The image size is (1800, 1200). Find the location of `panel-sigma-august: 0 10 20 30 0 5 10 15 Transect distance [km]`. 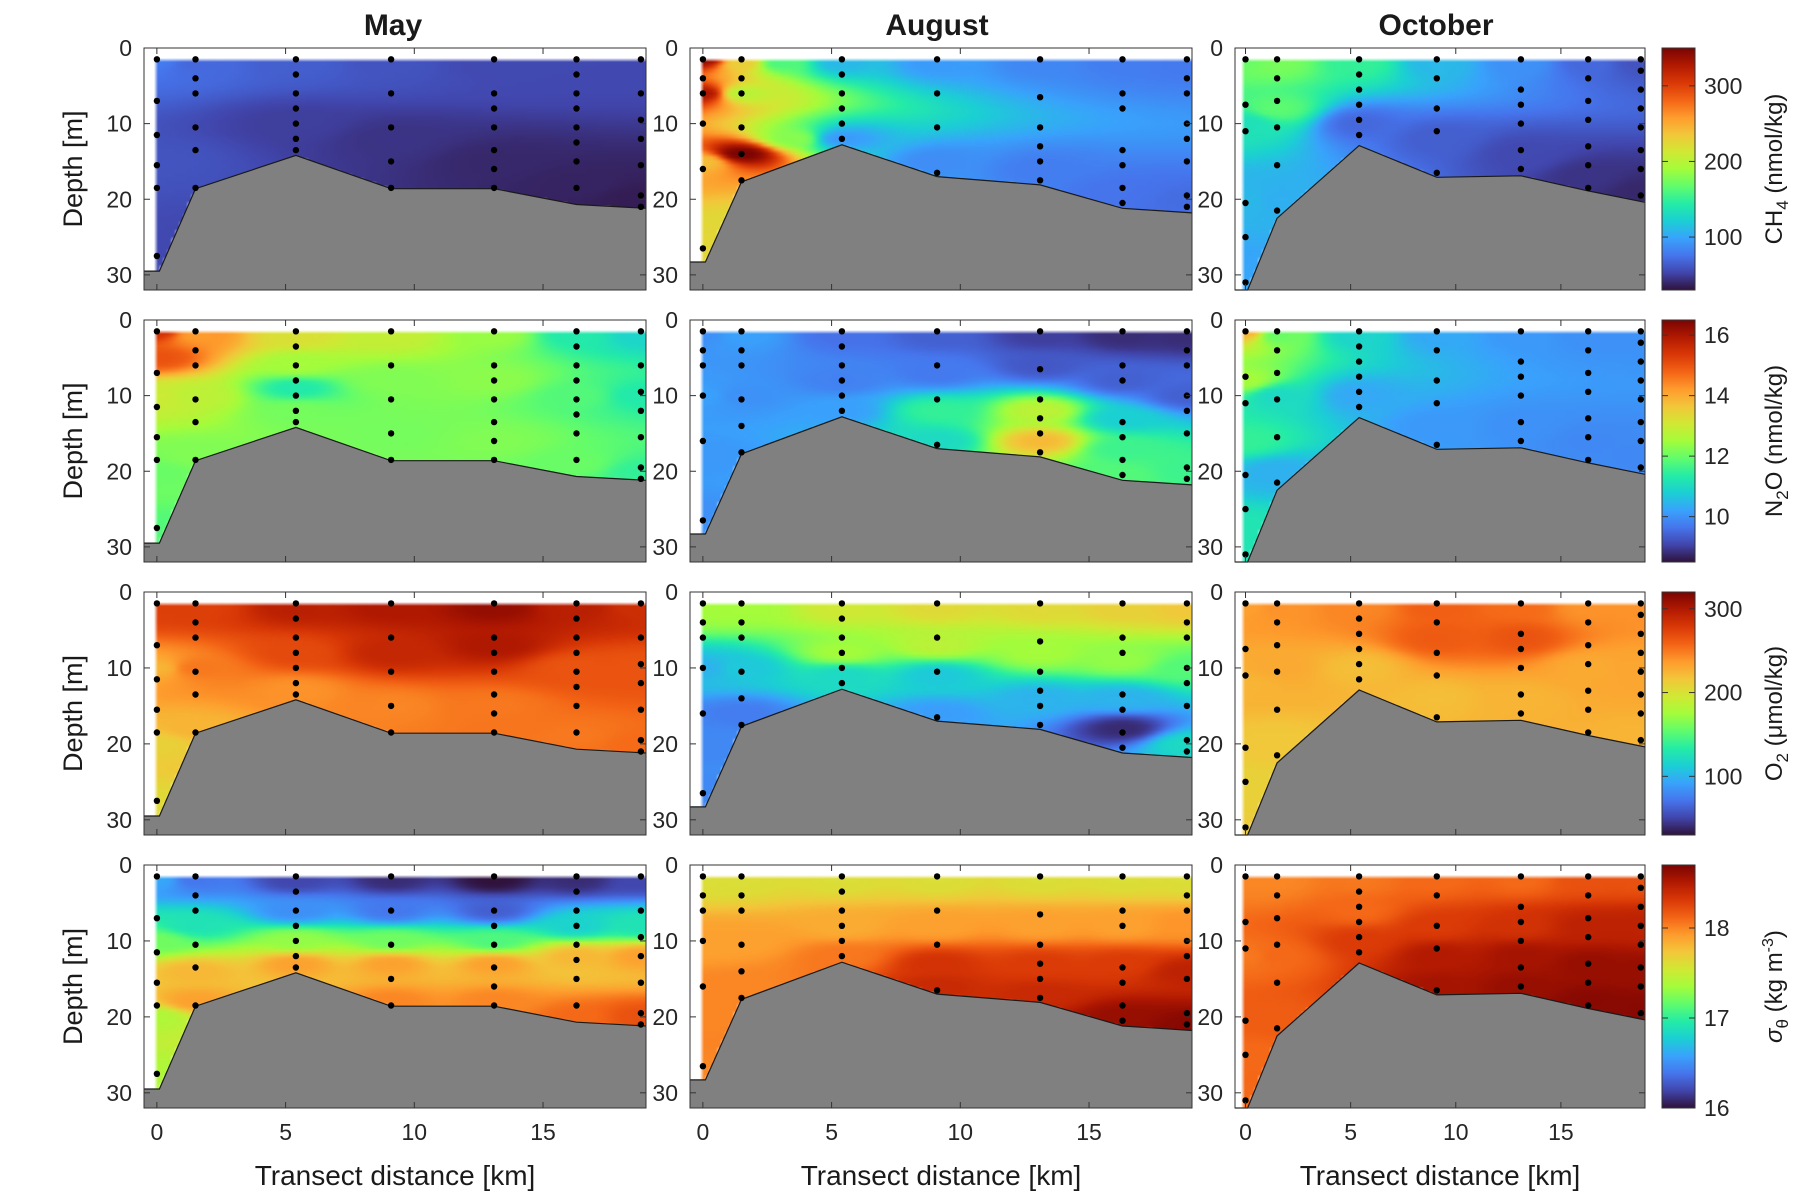

panel-sigma-august: 0 10 20 30 0 5 10 15 Transect distance [km] is located at coordinates (922, 1021).